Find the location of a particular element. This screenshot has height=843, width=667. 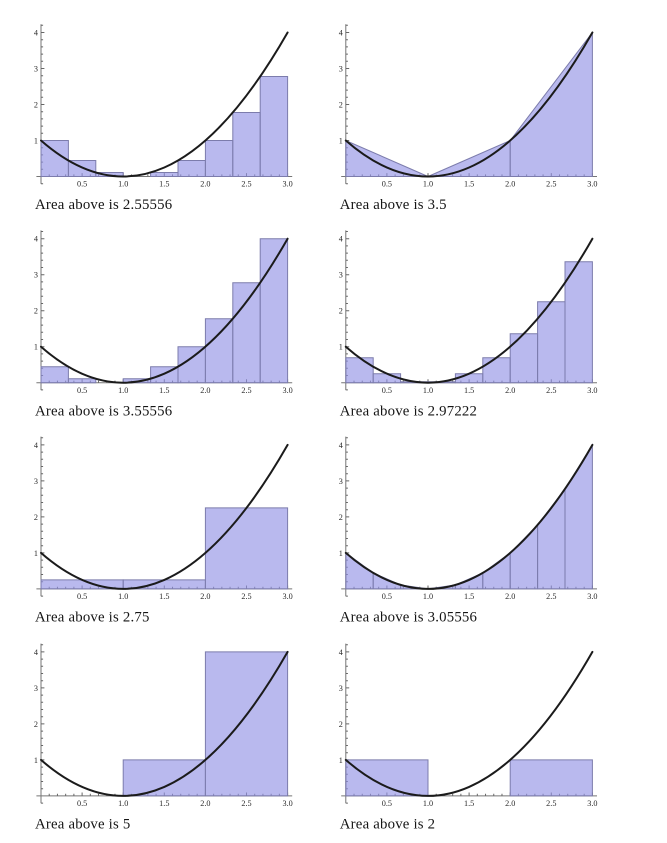

svg-text: Area above is 3.5 is located at coordinates (393, 205).